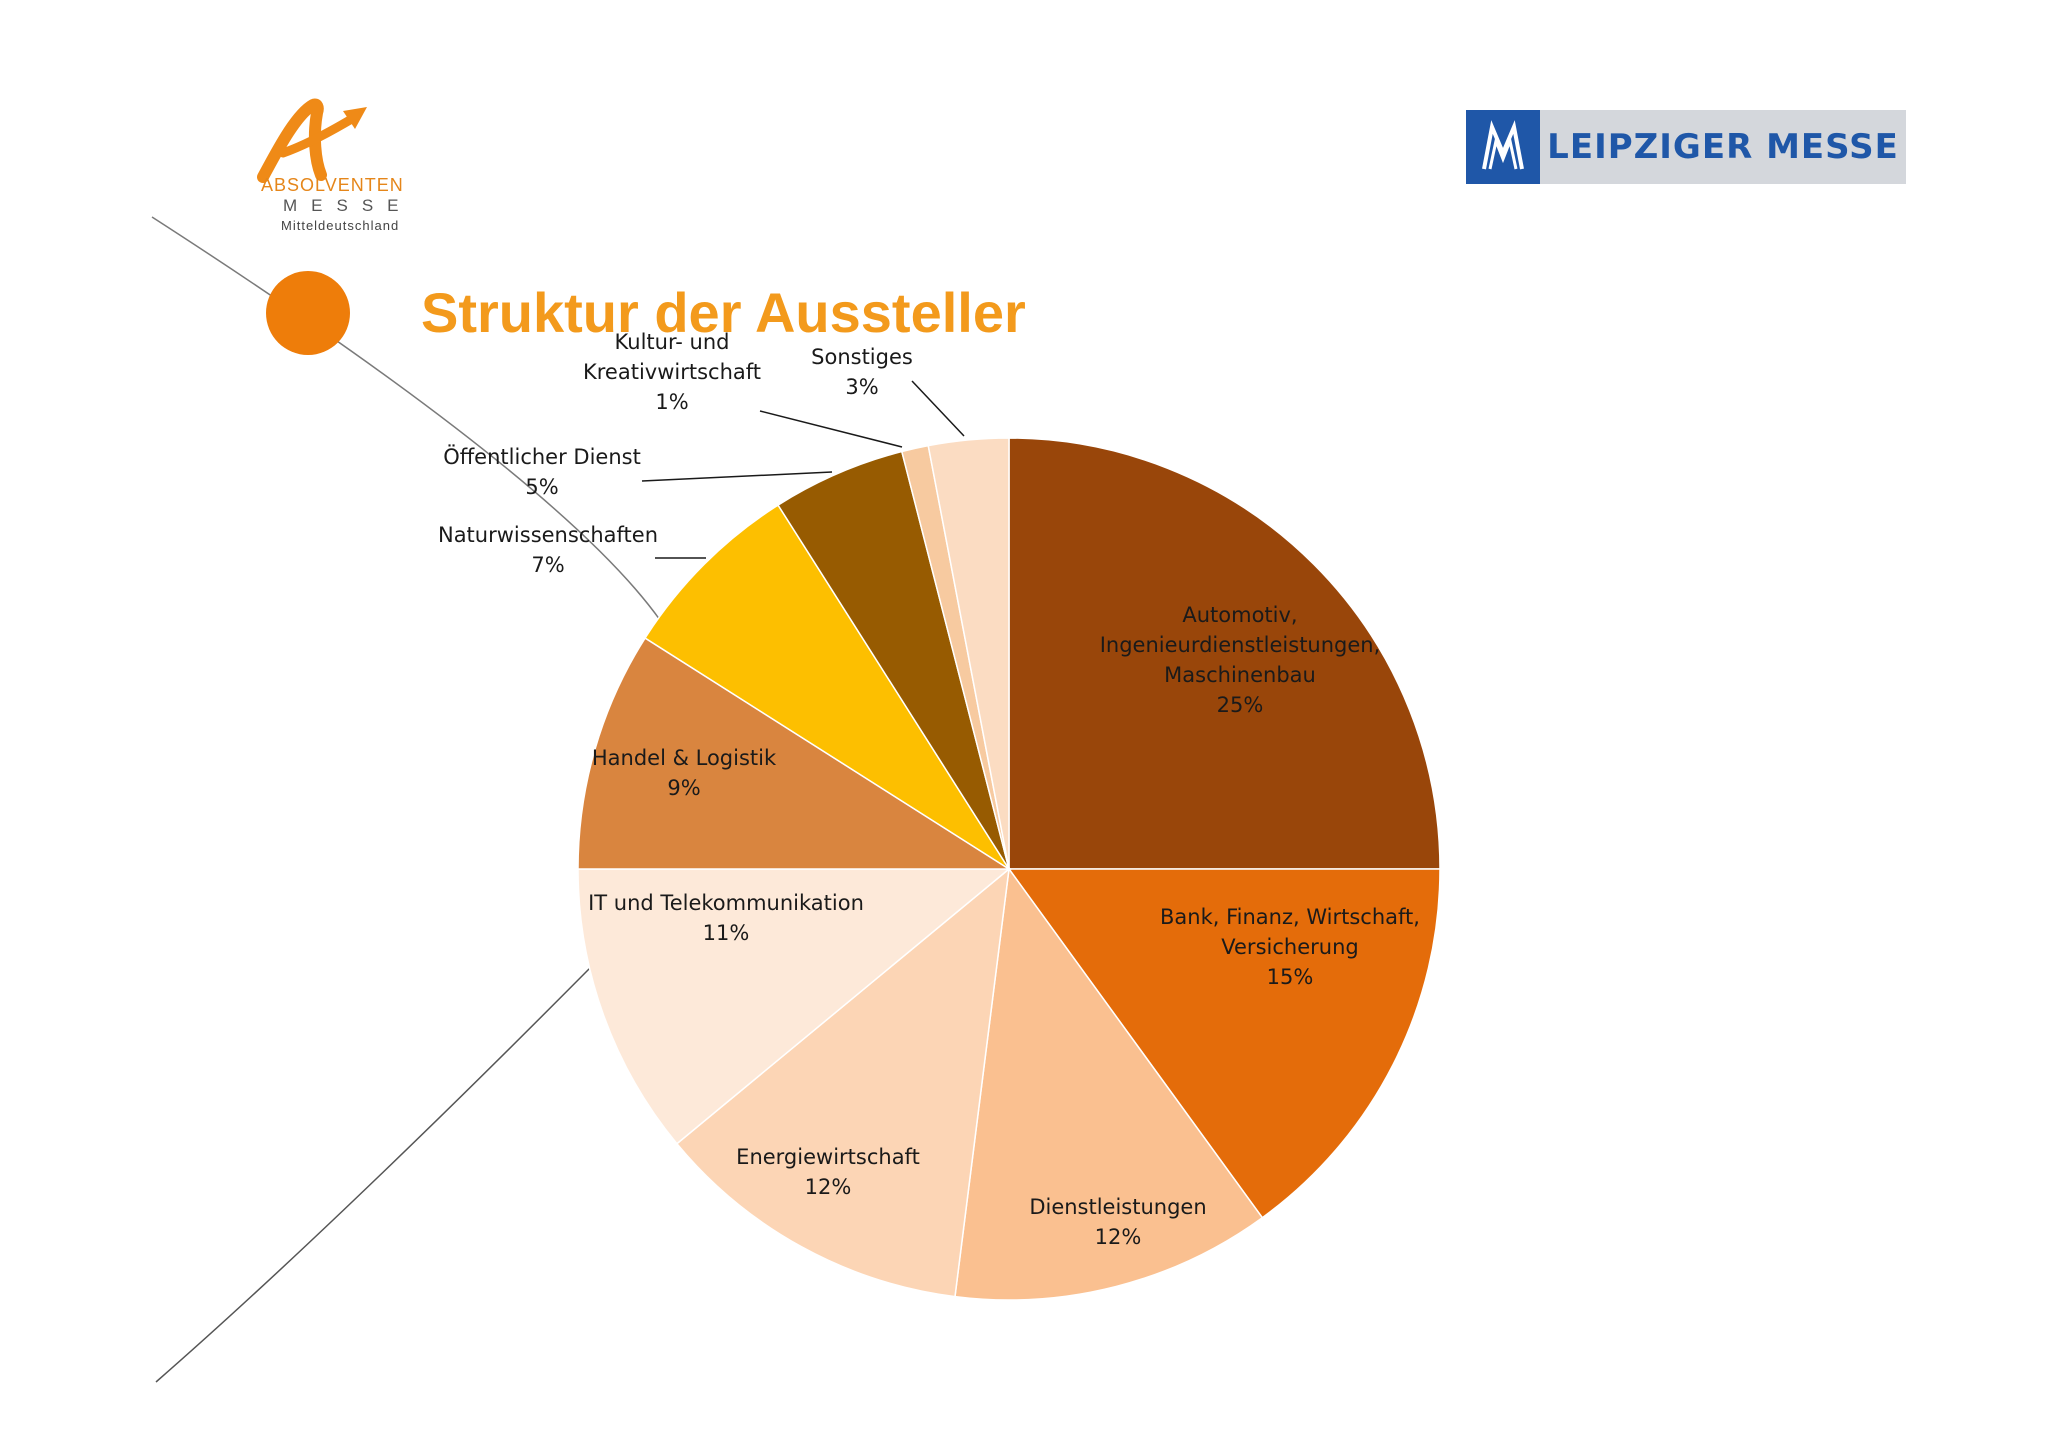  What do you see at coordinates (1290, 917) in the screenshot?
I see `slice-label-line: Bank, Finanz, Wirtschaft,` at bounding box center [1290, 917].